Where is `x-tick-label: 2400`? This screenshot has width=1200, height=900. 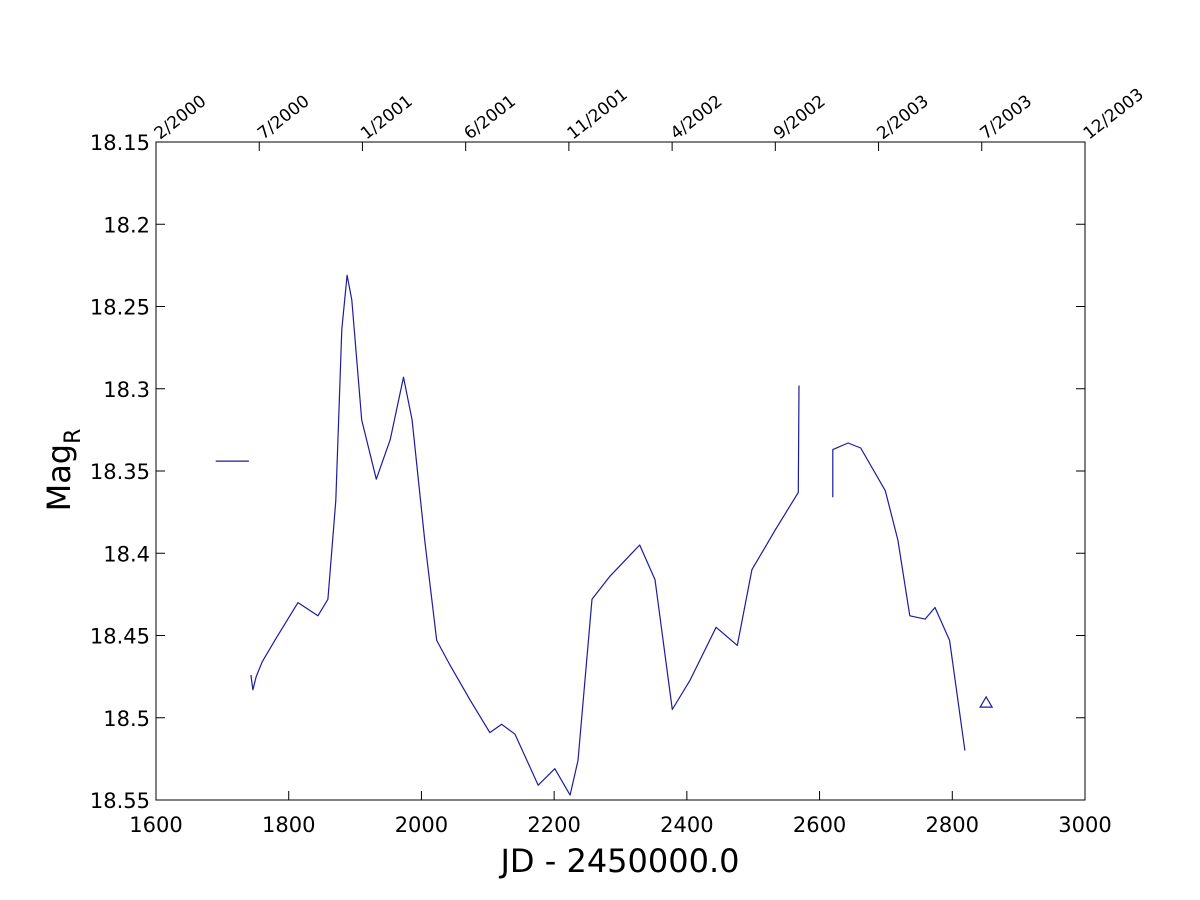
x-tick-label: 2400 is located at coordinates (686, 825).